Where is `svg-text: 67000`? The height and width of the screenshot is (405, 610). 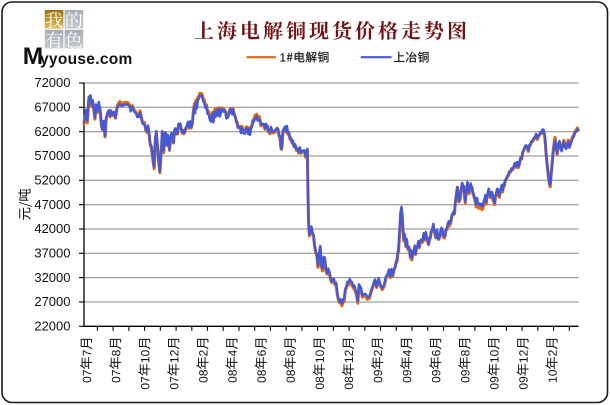 svg-text: 67000 is located at coordinates (52, 107).